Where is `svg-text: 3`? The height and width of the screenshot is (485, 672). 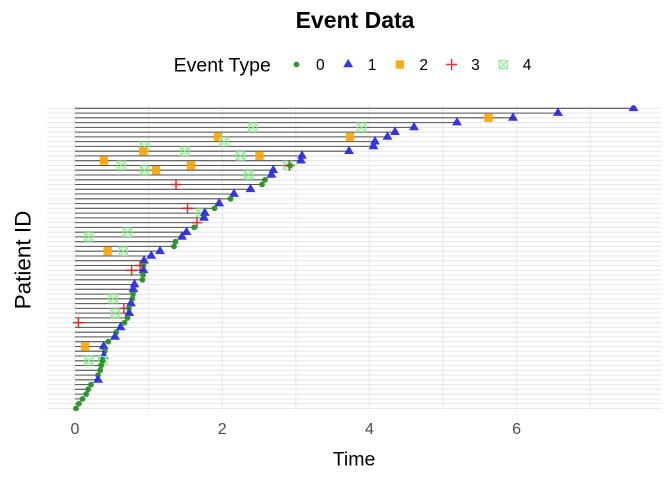 svg-text: 3 is located at coordinates (475, 65).